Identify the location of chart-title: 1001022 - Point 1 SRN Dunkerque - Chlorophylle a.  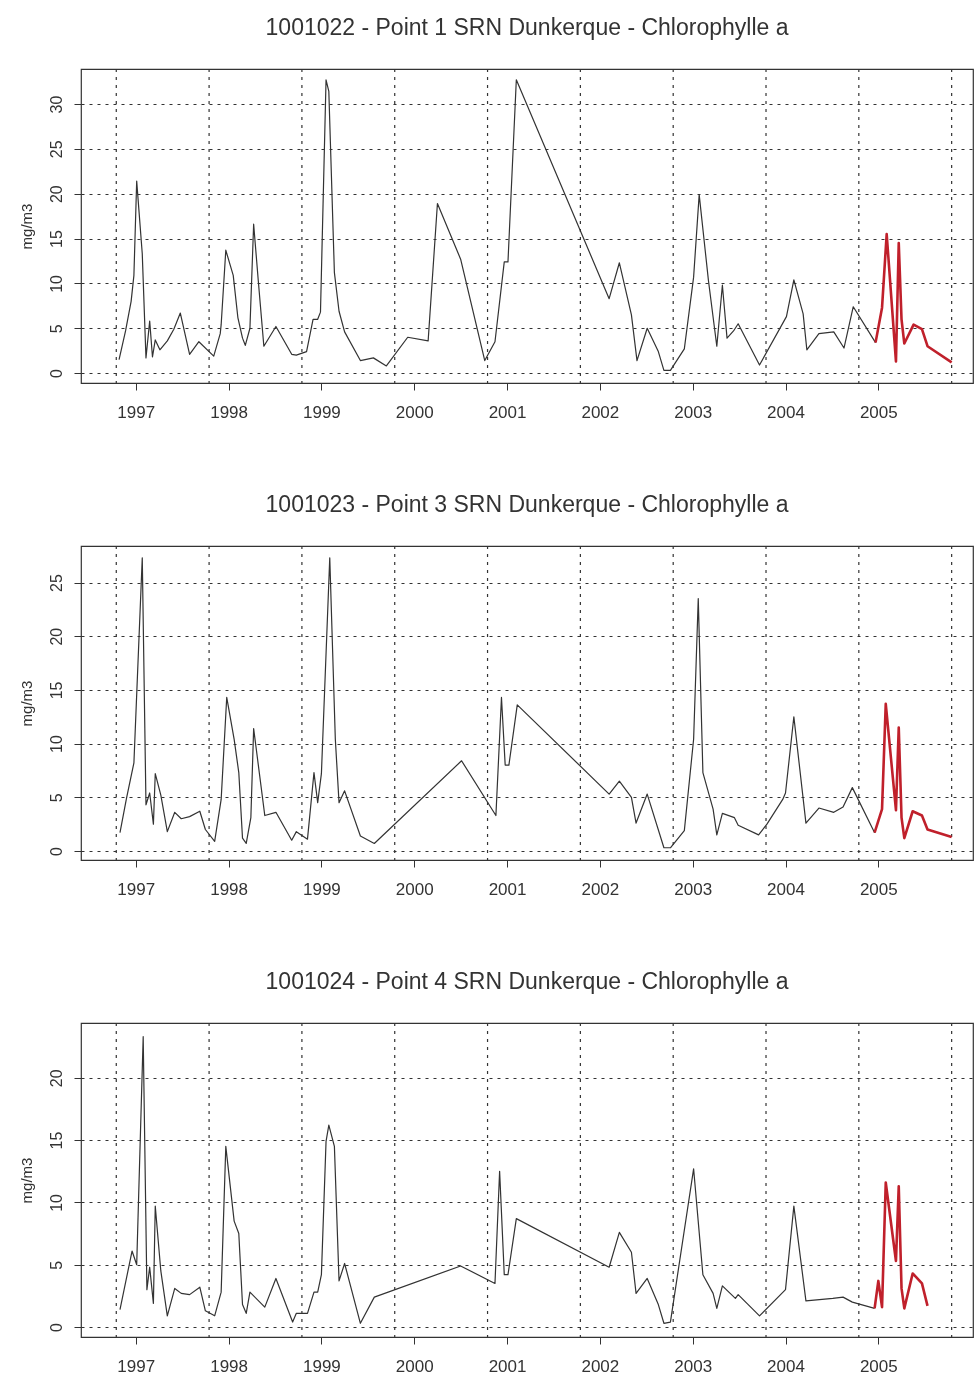
(527, 27).